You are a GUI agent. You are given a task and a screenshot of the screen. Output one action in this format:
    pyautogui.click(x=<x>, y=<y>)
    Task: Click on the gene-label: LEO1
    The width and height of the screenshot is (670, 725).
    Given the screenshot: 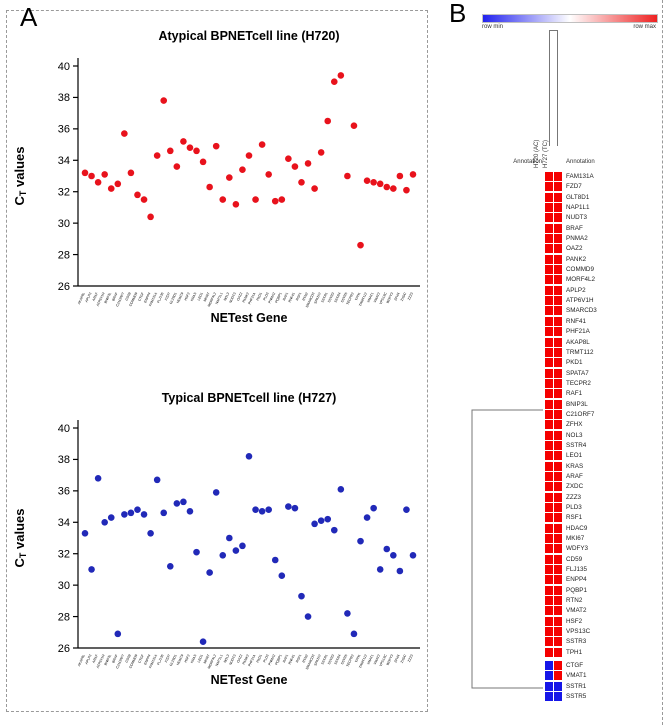 What is the action you would take?
    pyautogui.click(x=574, y=456)
    